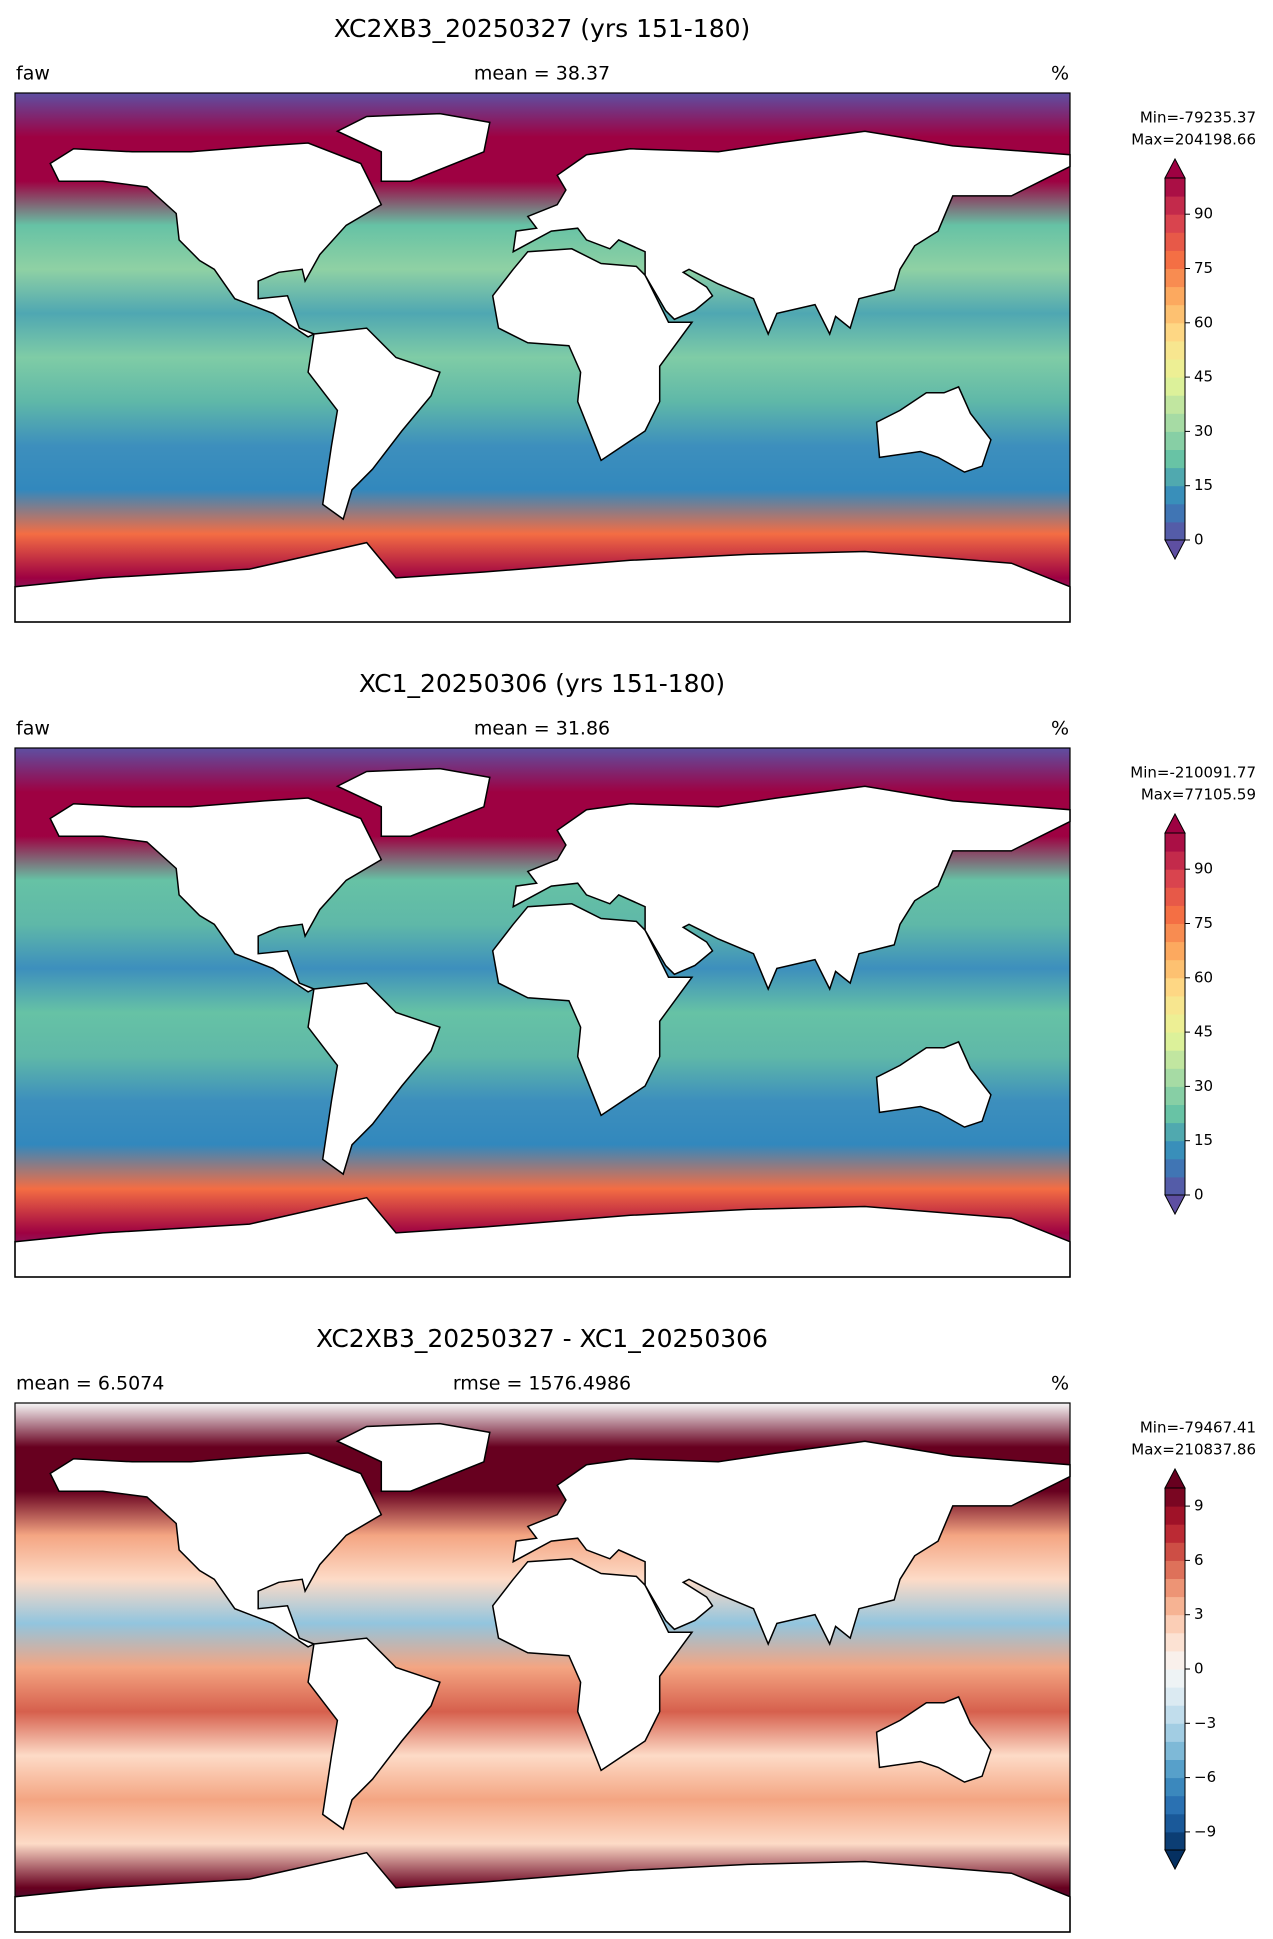  Describe the element at coordinates (542, 1338) in the screenshot. I see `panel-title: XC2XB3_20250327 - XC1_20250306` at that location.